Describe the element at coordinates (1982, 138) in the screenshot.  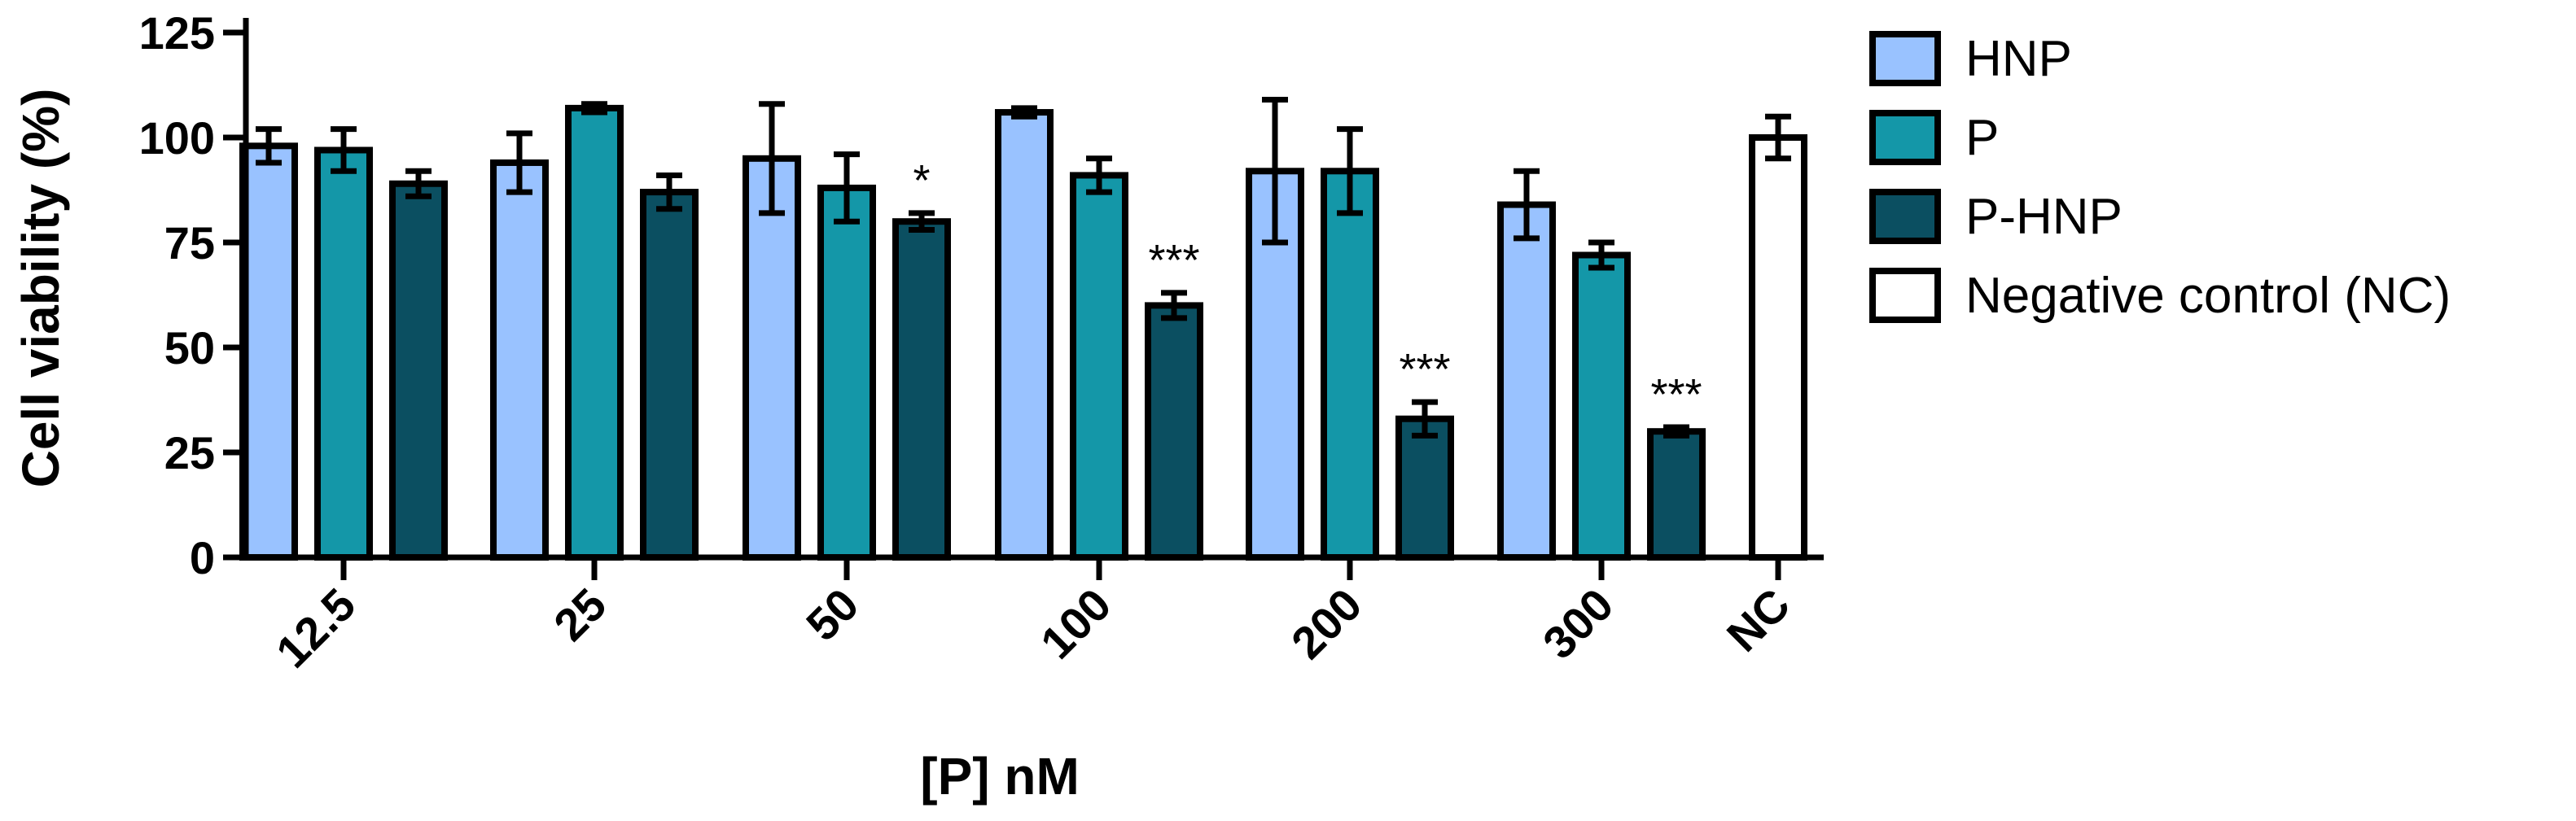
I see `legend-label: P` at that location.